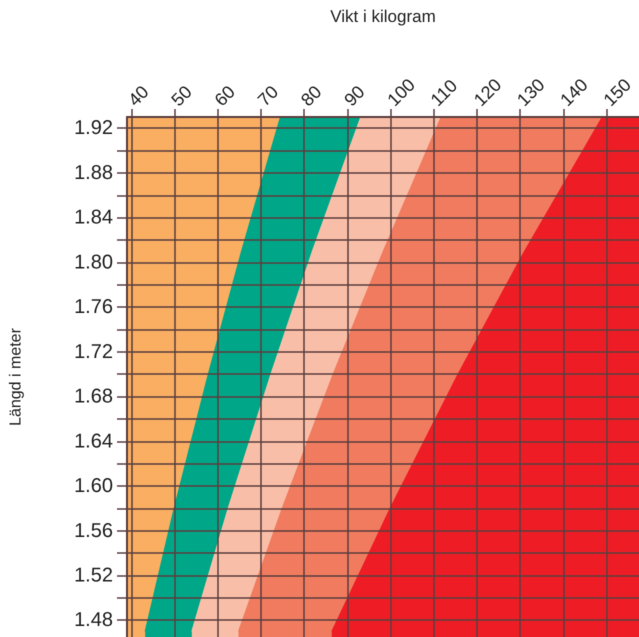  I want to click on x-tick-label: 50, so click(181, 96).